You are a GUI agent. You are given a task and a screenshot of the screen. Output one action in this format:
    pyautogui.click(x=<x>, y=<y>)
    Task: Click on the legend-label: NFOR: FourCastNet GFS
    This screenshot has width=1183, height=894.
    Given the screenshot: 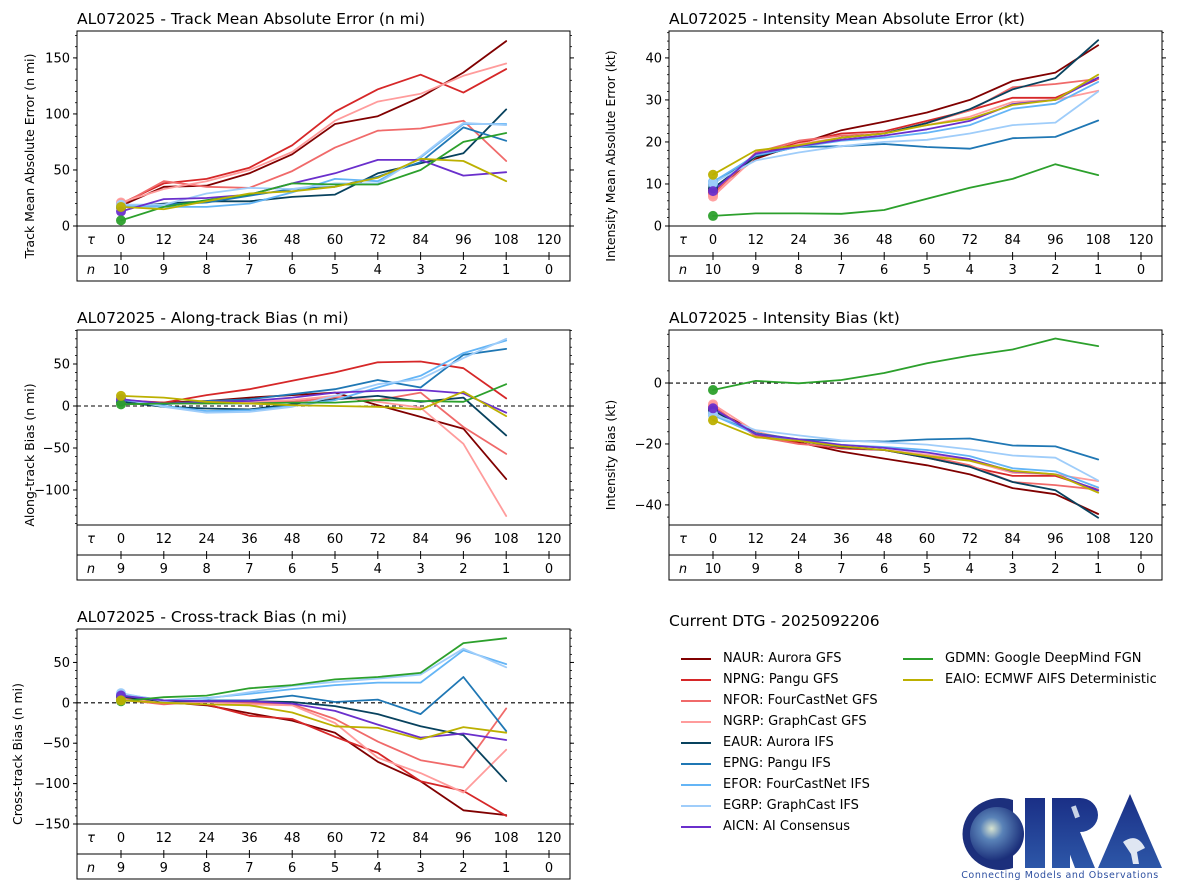 What is the action you would take?
    pyautogui.click(x=800, y=700)
    